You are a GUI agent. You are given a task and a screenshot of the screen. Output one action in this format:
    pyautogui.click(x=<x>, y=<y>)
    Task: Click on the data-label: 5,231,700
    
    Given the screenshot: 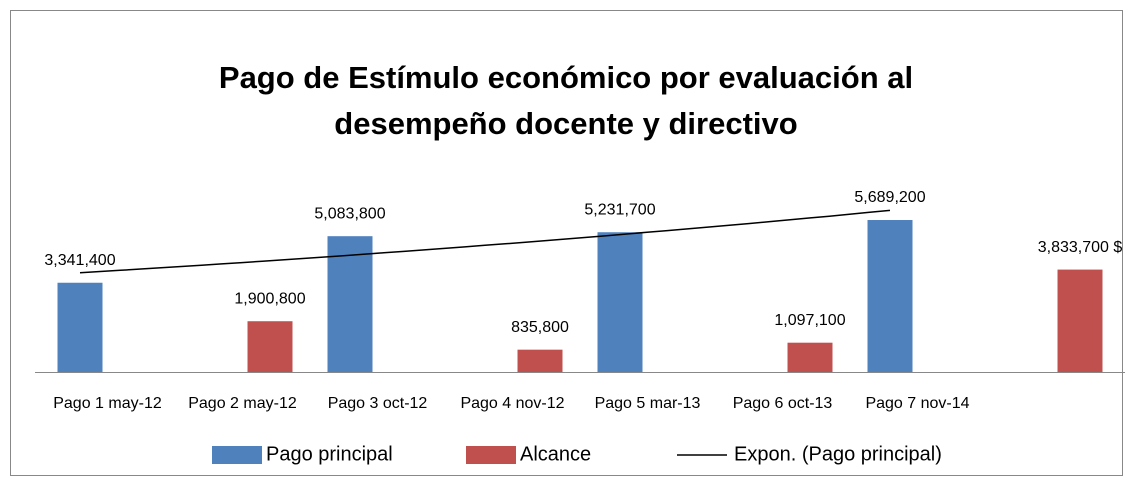 What is the action you would take?
    pyautogui.click(x=619, y=209)
    